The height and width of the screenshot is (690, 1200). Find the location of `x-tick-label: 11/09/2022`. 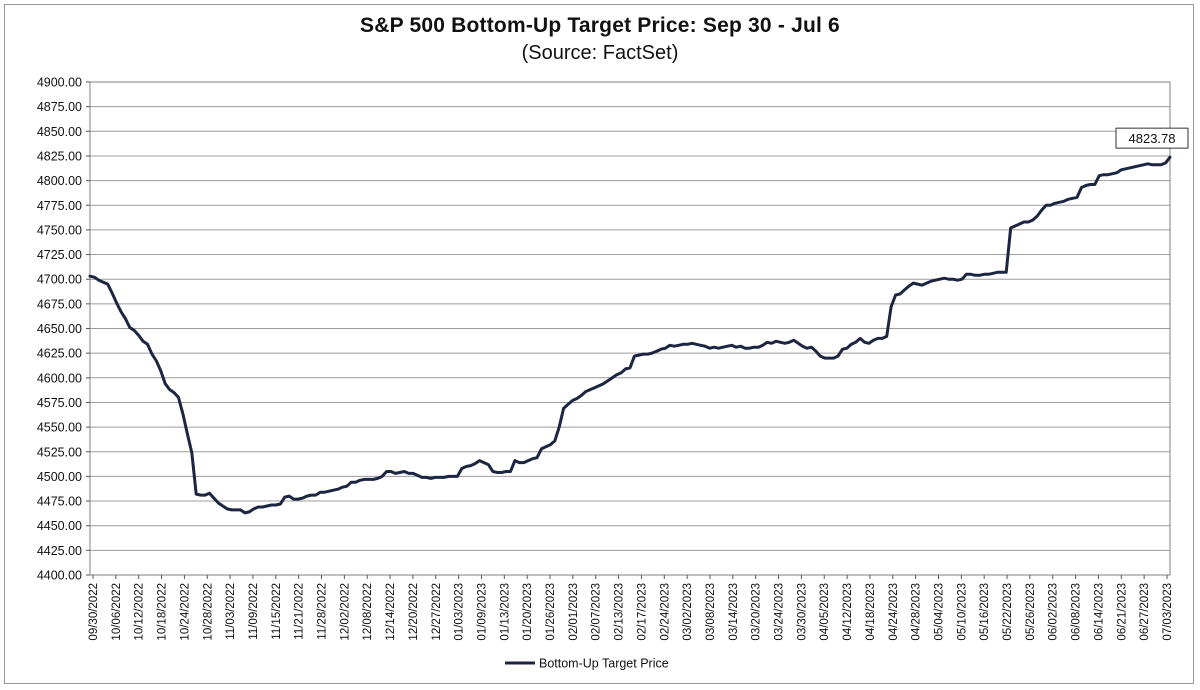

x-tick-label: 11/09/2022 is located at coordinates (254, 611).